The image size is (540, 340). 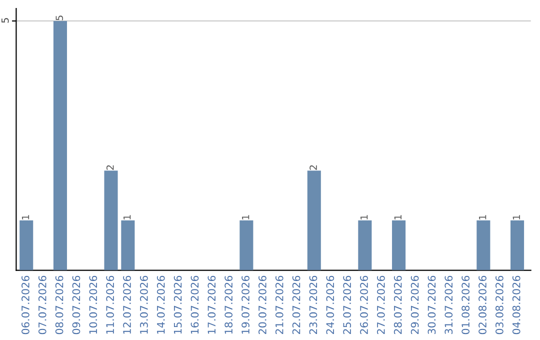 What do you see at coordinates (76, 305) in the screenshot?
I see `x-tick-label: 09.07.2026` at bounding box center [76, 305].